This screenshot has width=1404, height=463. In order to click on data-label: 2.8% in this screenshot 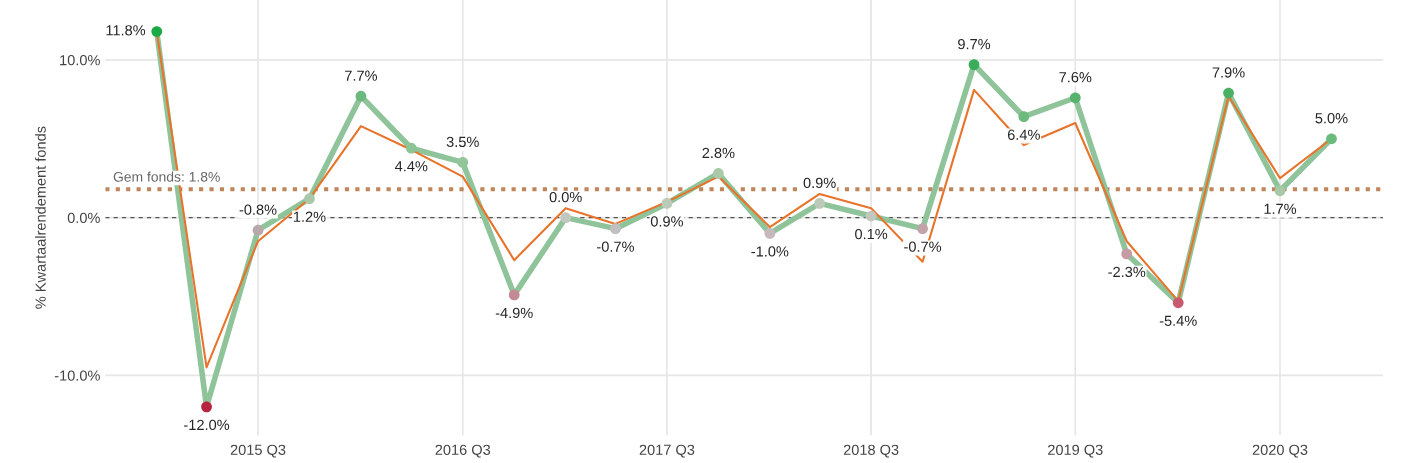, I will do `click(718, 153)`.